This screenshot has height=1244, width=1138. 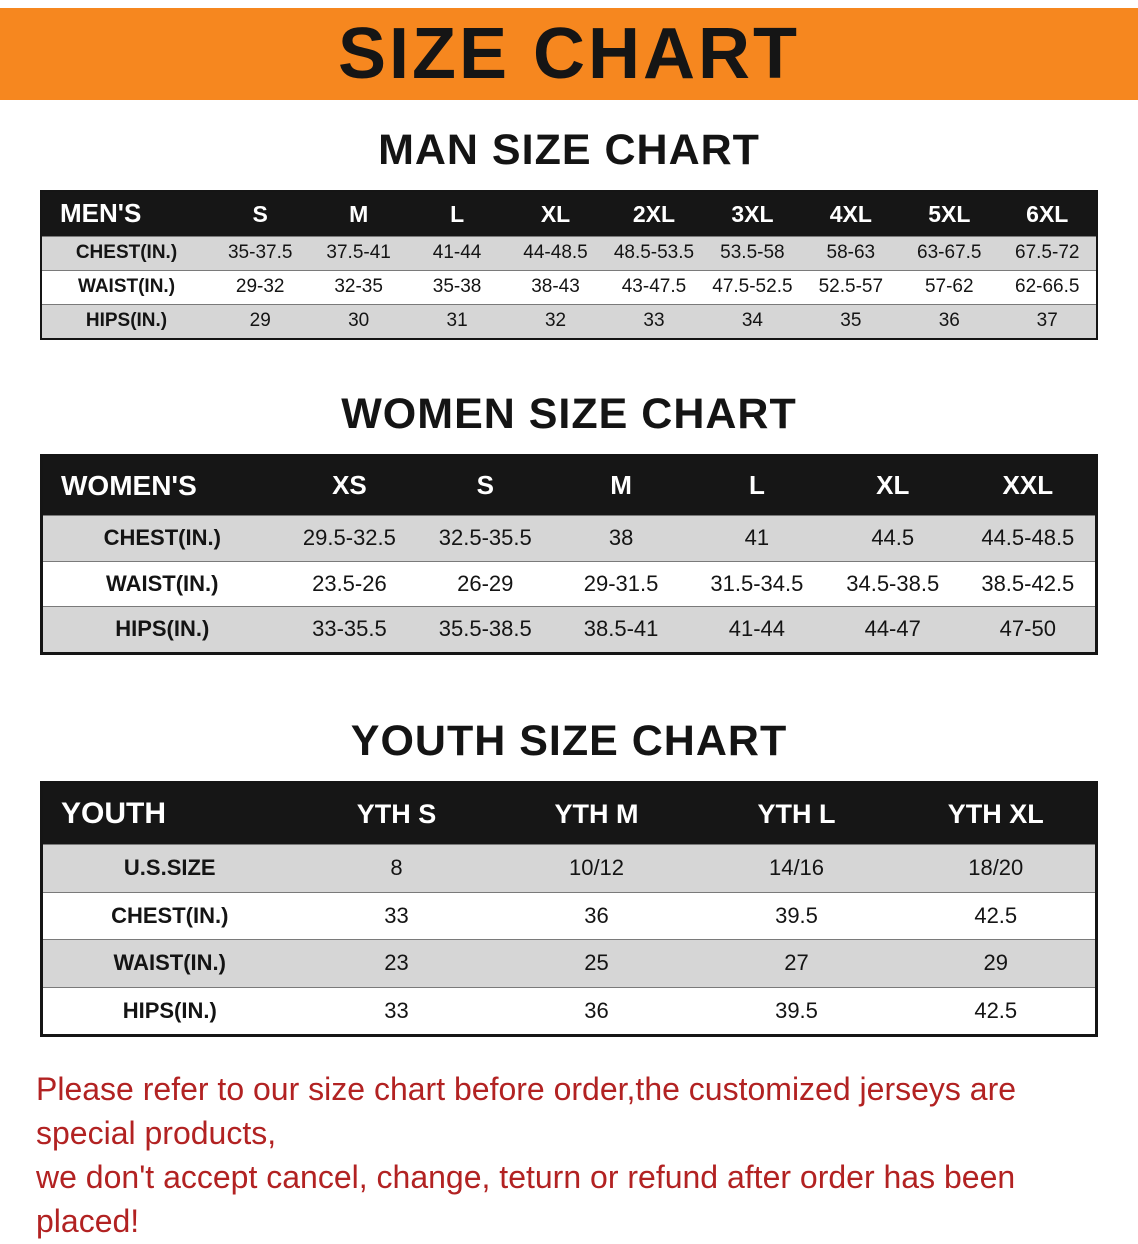 What do you see at coordinates (1047, 253) in the screenshot?
I see `measurement-value-cell: 67.5-72` at bounding box center [1047, 253].